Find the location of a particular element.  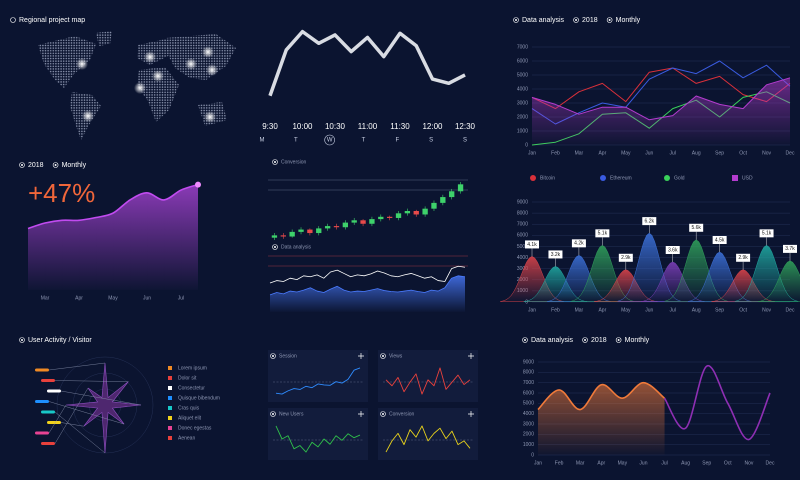

value-label: 5.1k is located at coordinates (603, 234).